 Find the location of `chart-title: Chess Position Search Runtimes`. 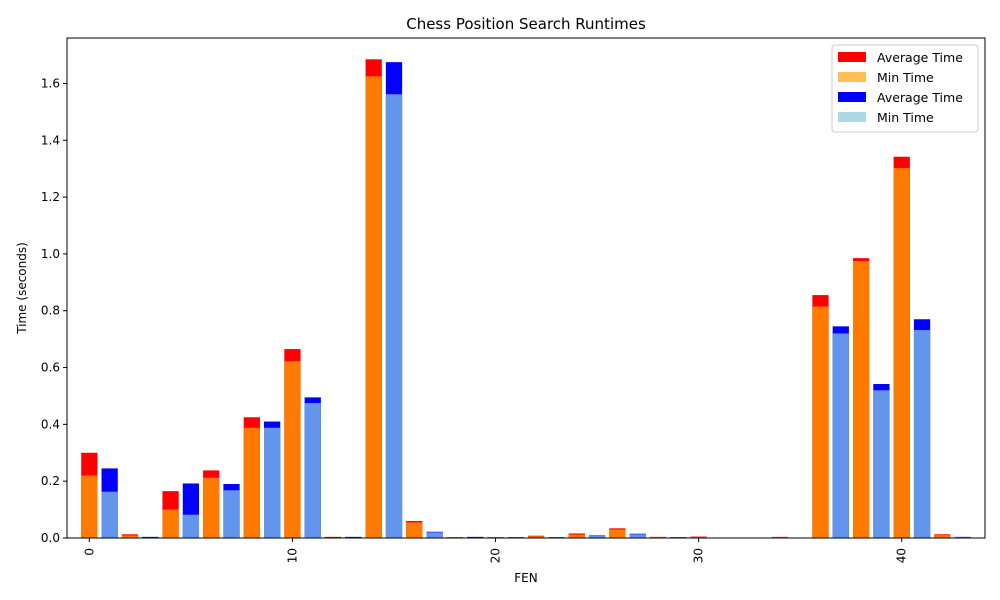

chart-title: Chess Position Search Runtimes is located at coordinates (526, 24).